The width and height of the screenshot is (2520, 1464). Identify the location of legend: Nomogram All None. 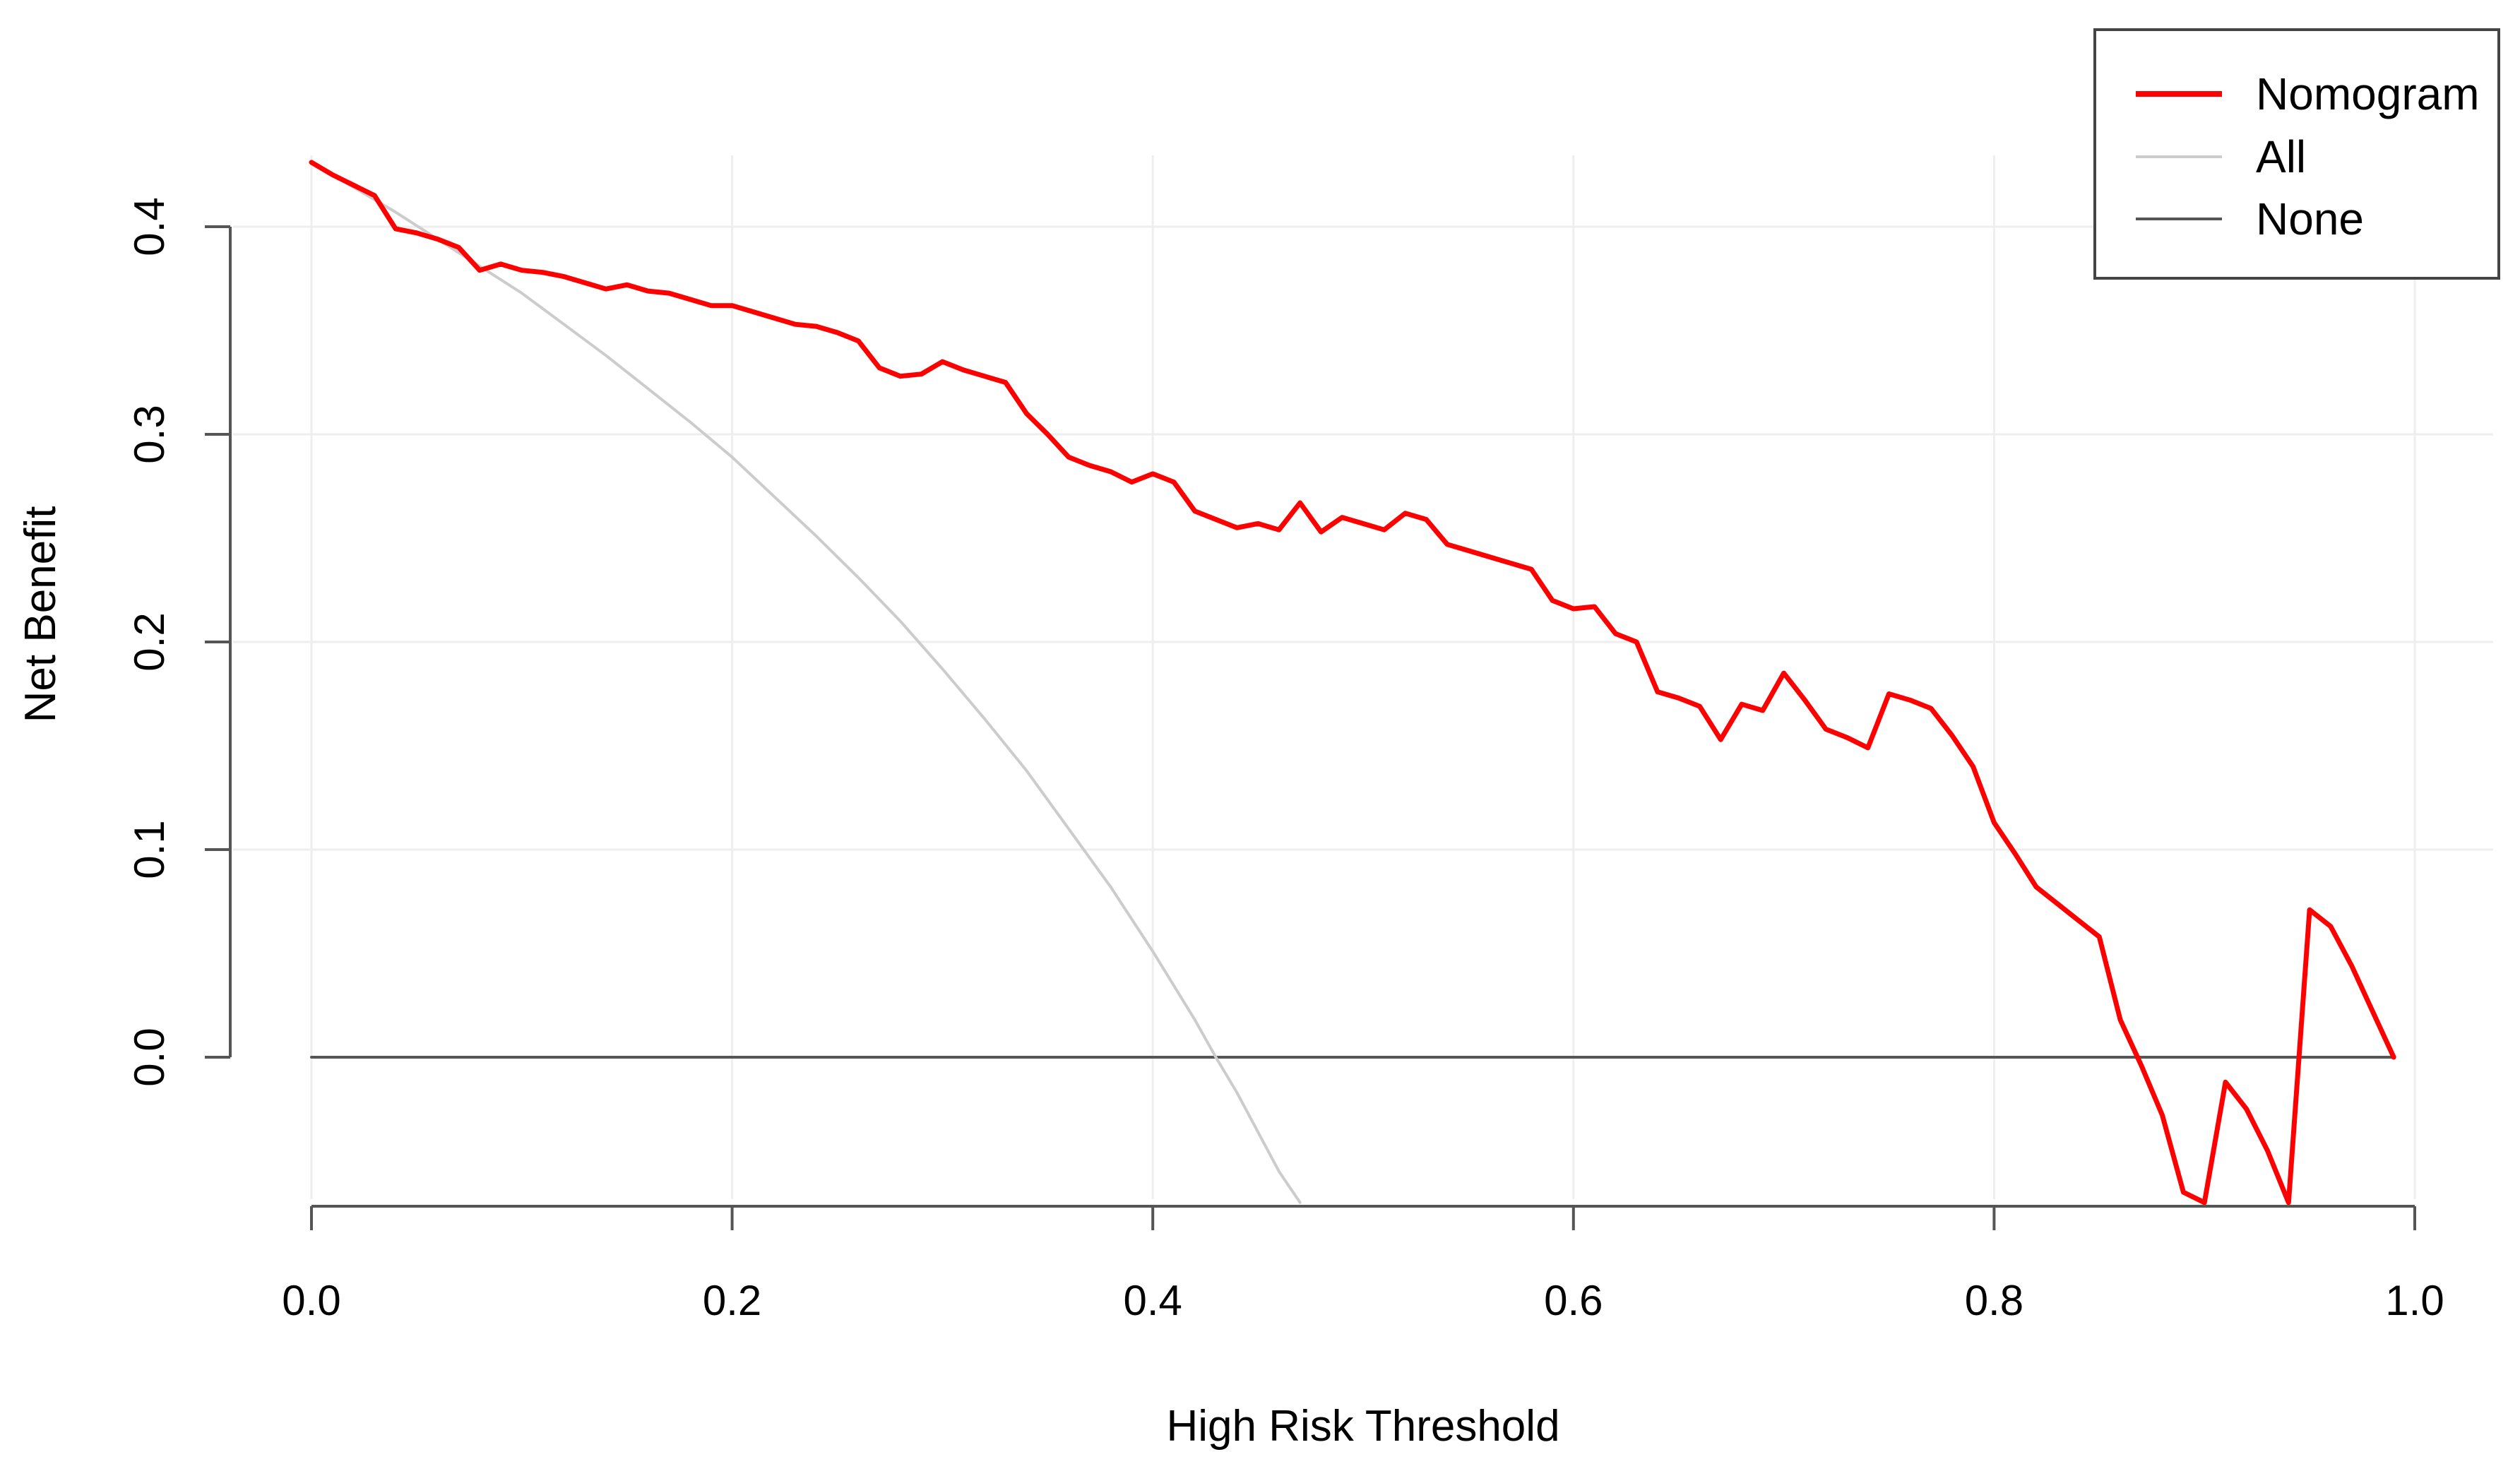
(2297, 154).